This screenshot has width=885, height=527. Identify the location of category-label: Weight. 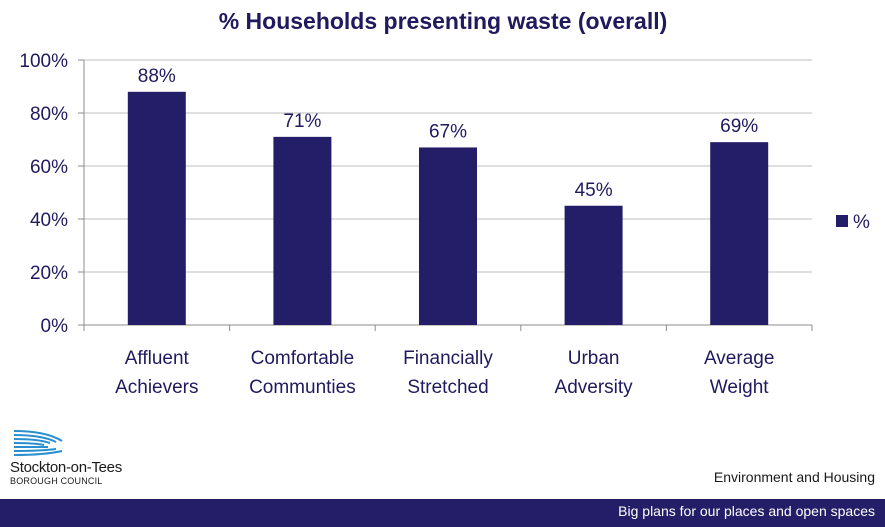
(740, 387).